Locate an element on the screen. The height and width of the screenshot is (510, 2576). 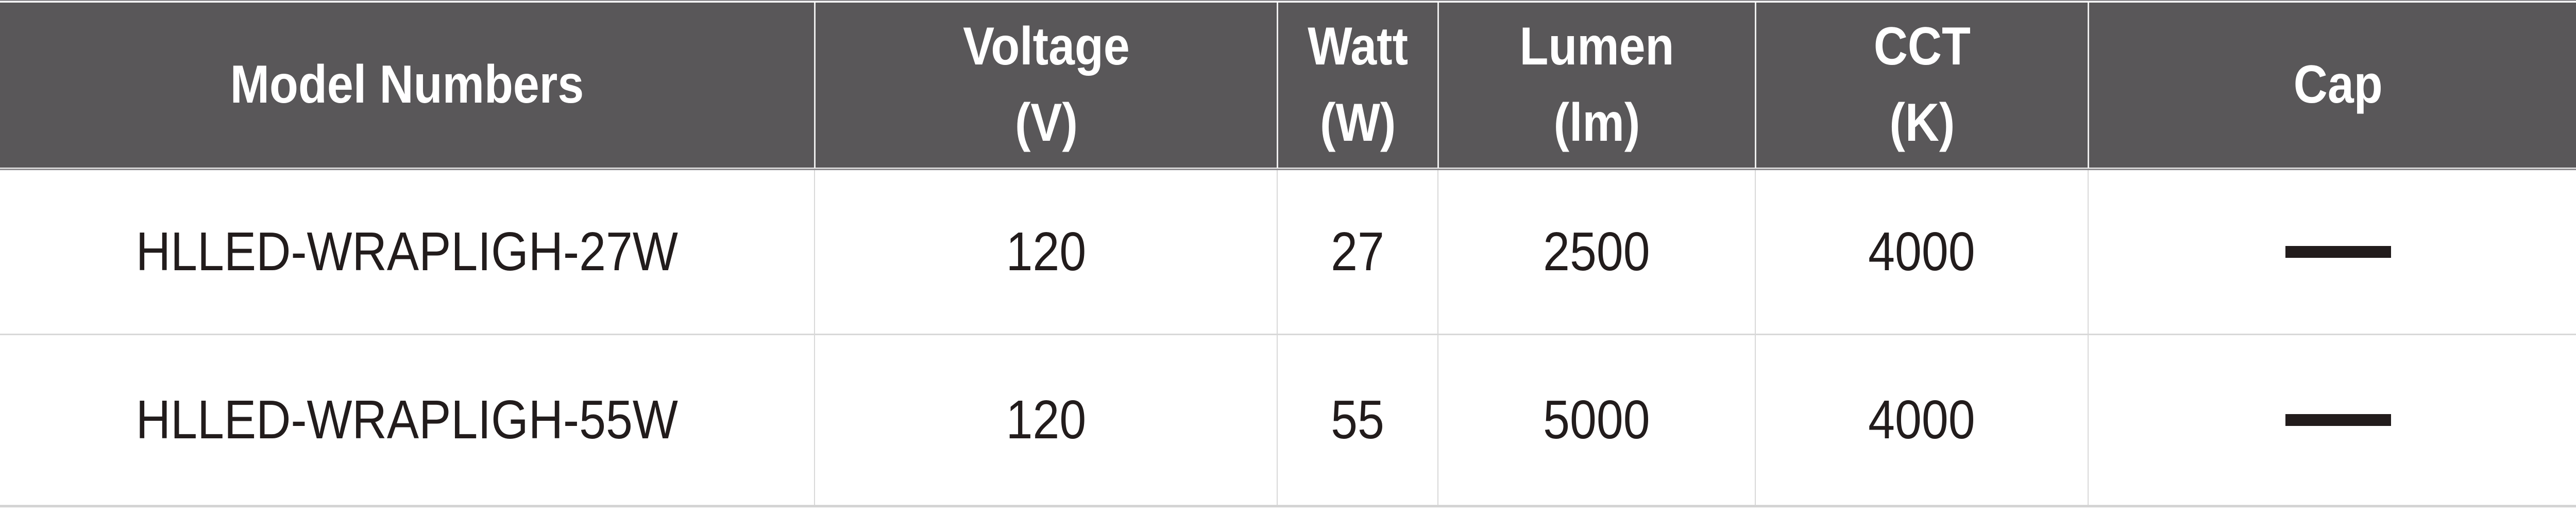
header-divider-light is located at coordinates (1288, 168).